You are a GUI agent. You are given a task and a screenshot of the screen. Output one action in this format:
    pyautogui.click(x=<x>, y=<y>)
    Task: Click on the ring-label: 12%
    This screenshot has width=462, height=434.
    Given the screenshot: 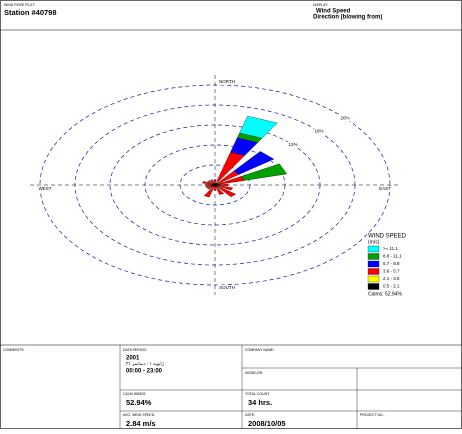 What is the action you would take?
    pyautogui.click(x=293, y=144)
    